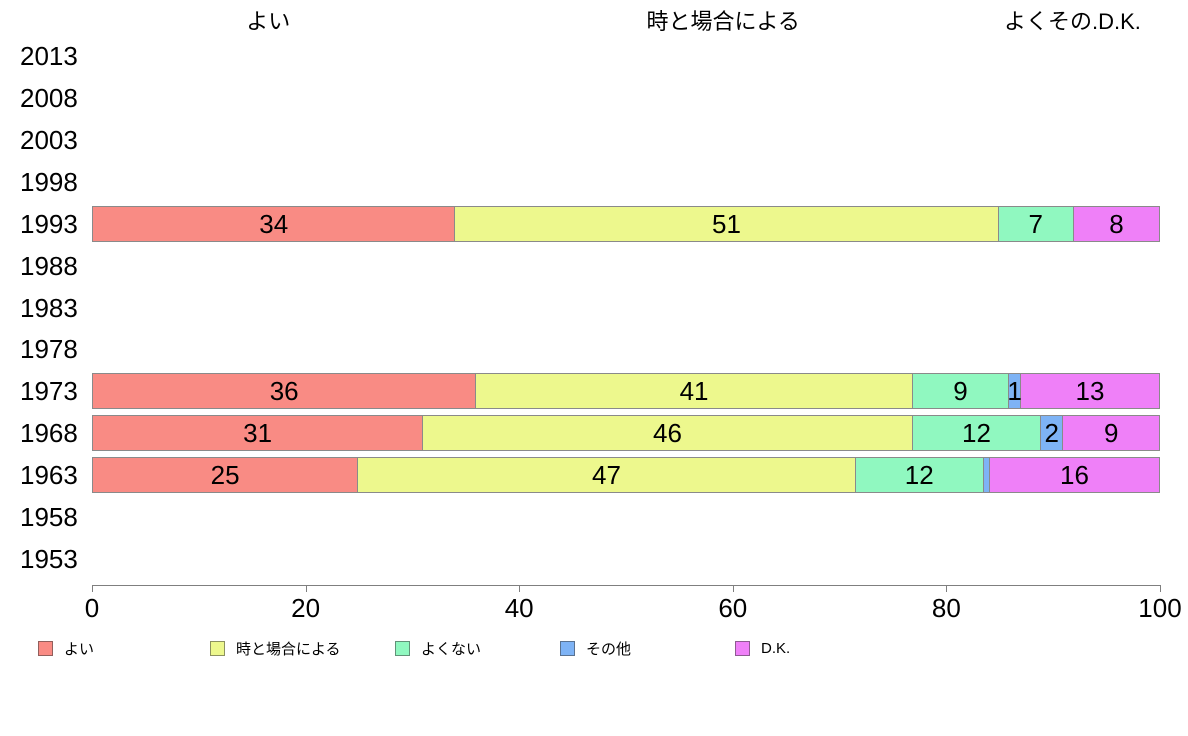  I want to click on year-label: 2008, so click(49, 98).